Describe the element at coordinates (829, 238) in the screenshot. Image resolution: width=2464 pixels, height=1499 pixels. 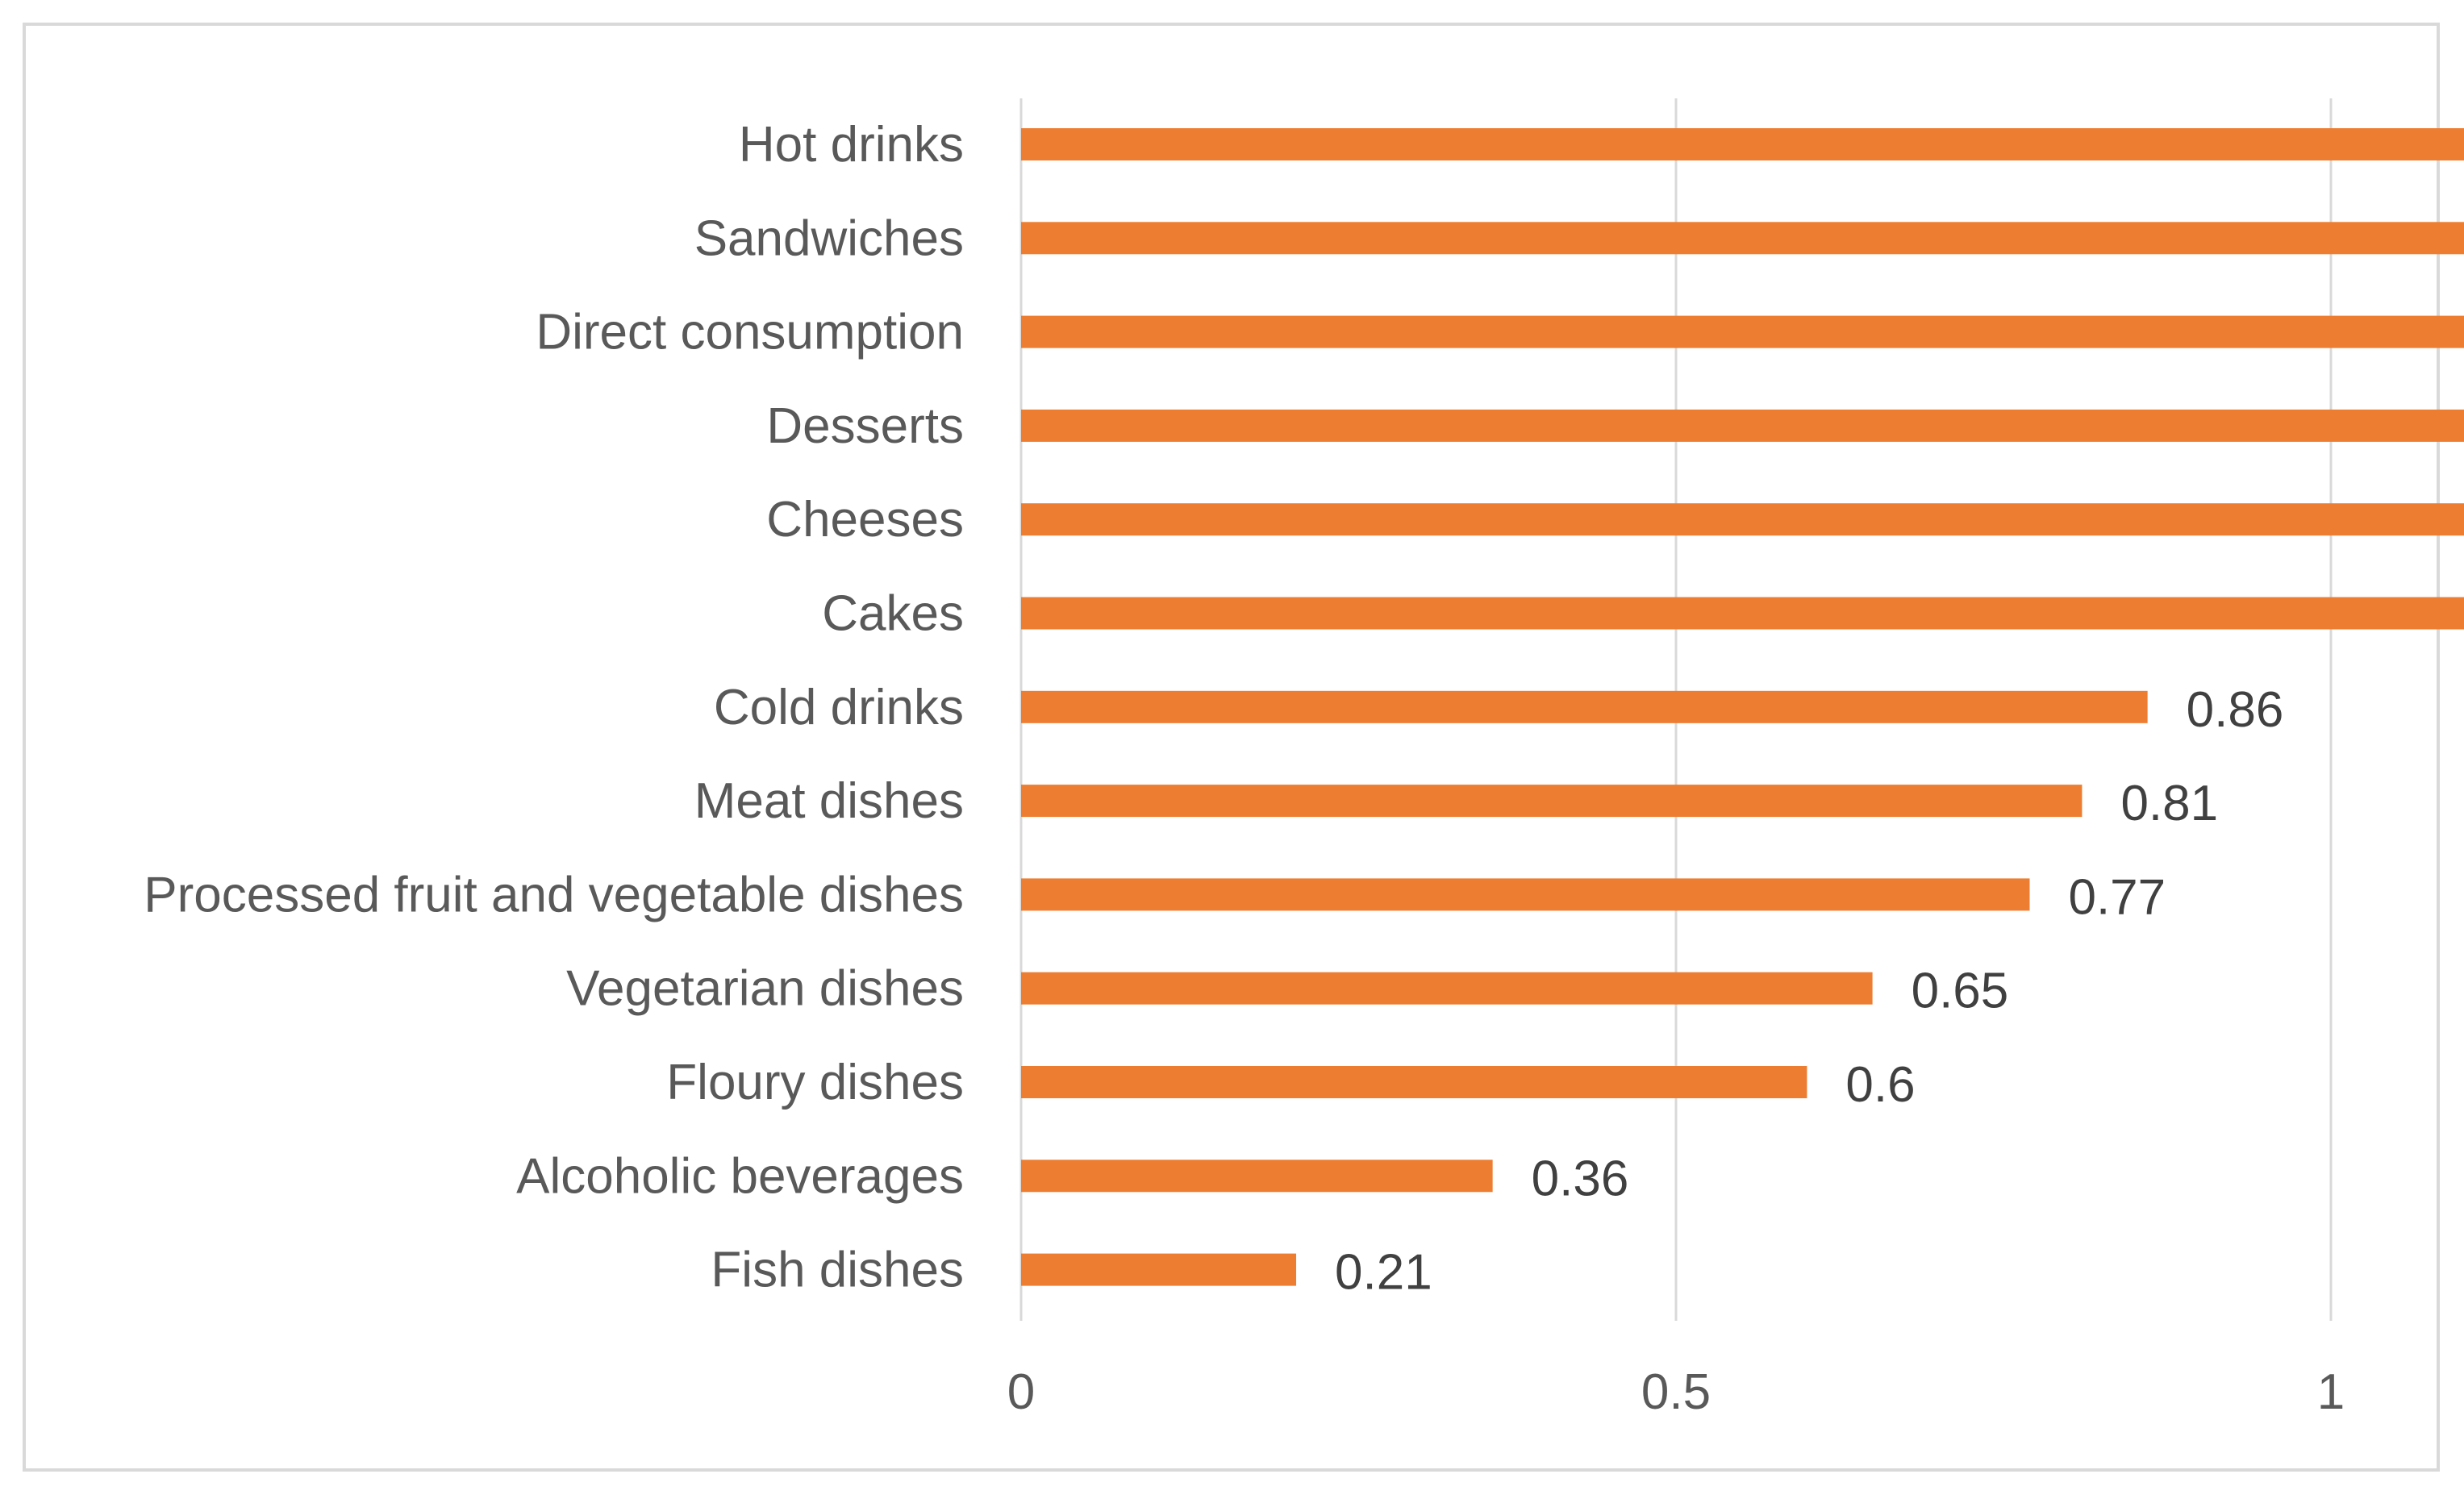
I see `category-label: Sandwiches` at that location.